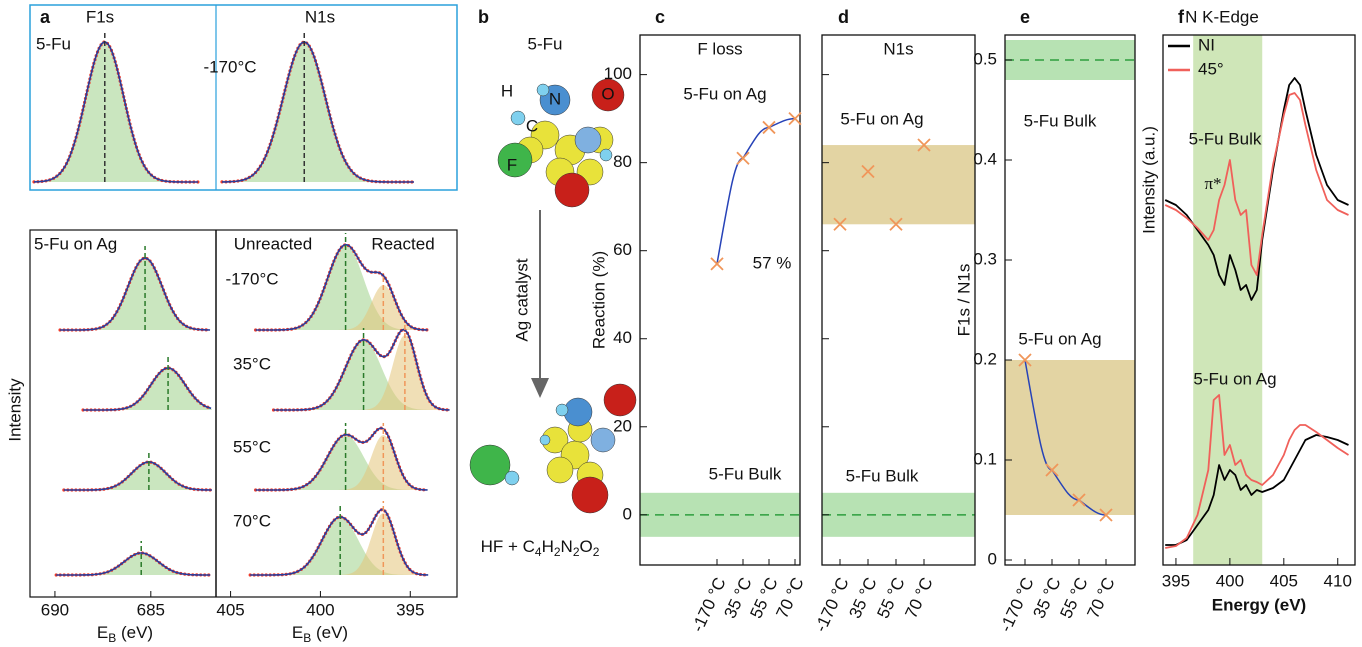  I want to click on legend-title: N K-Edge, so click(1222, 16).